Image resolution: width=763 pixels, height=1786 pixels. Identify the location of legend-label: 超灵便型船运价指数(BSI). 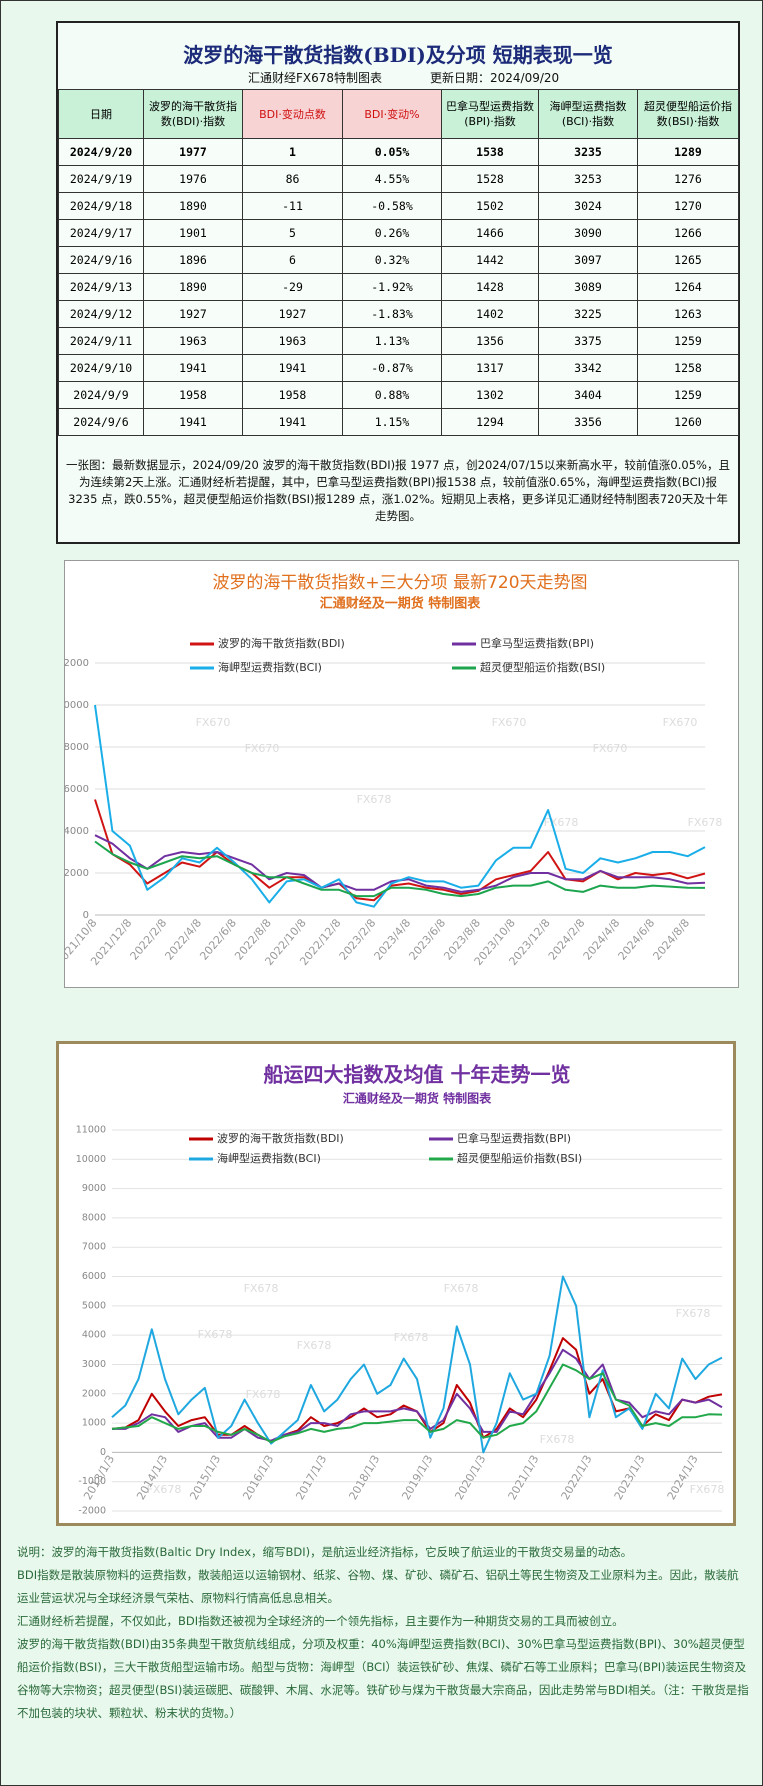
(542, 667).